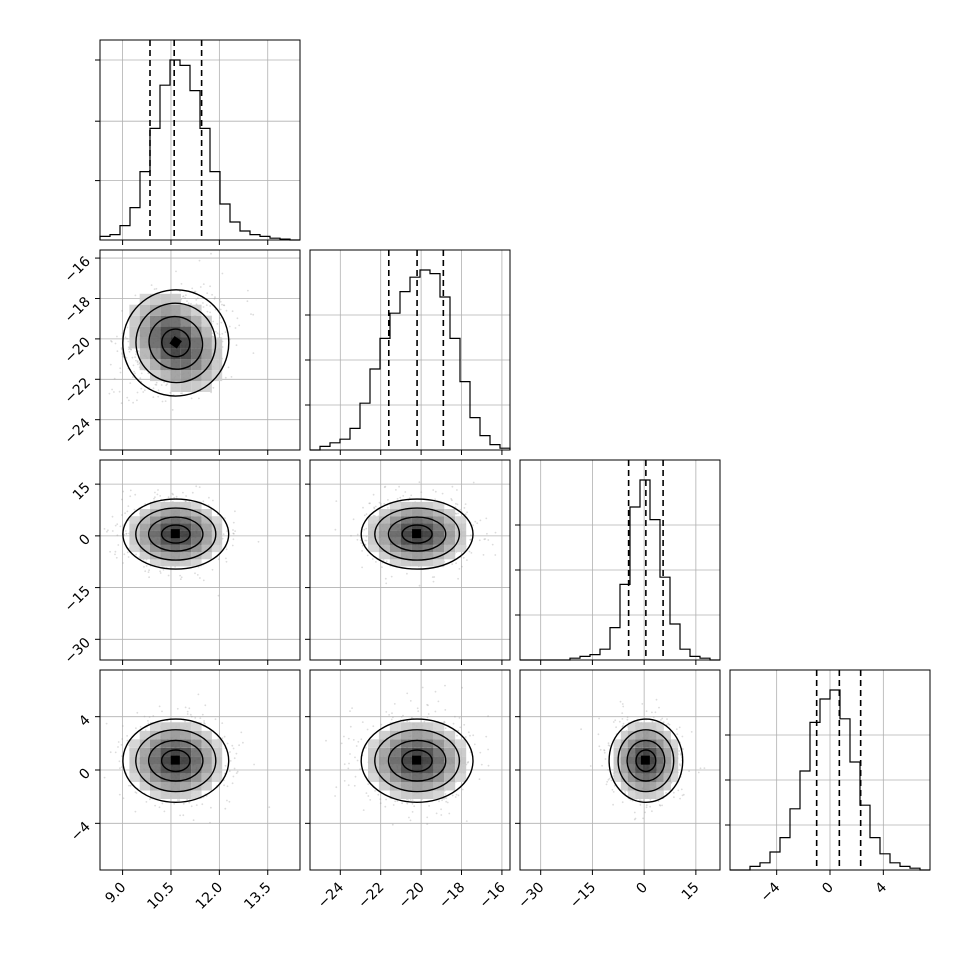 The height and width of the screenshot is (970, 970). I want to click on panel-frame, so click(200, 560).